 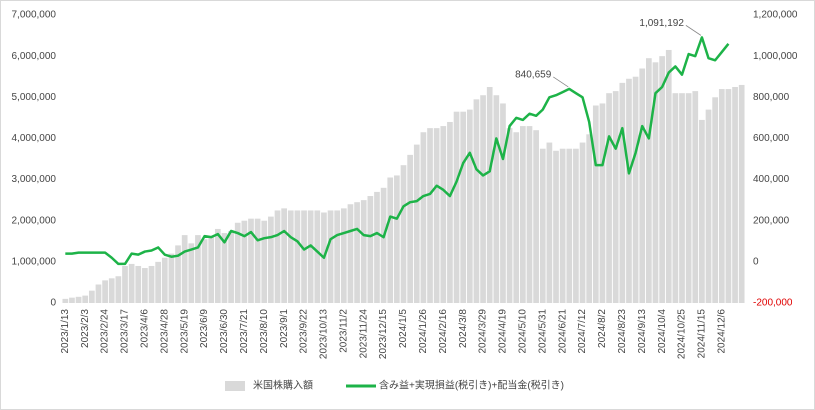 I want to click on x-tick-label: 2023/9/1, so click(x=284, y=328).